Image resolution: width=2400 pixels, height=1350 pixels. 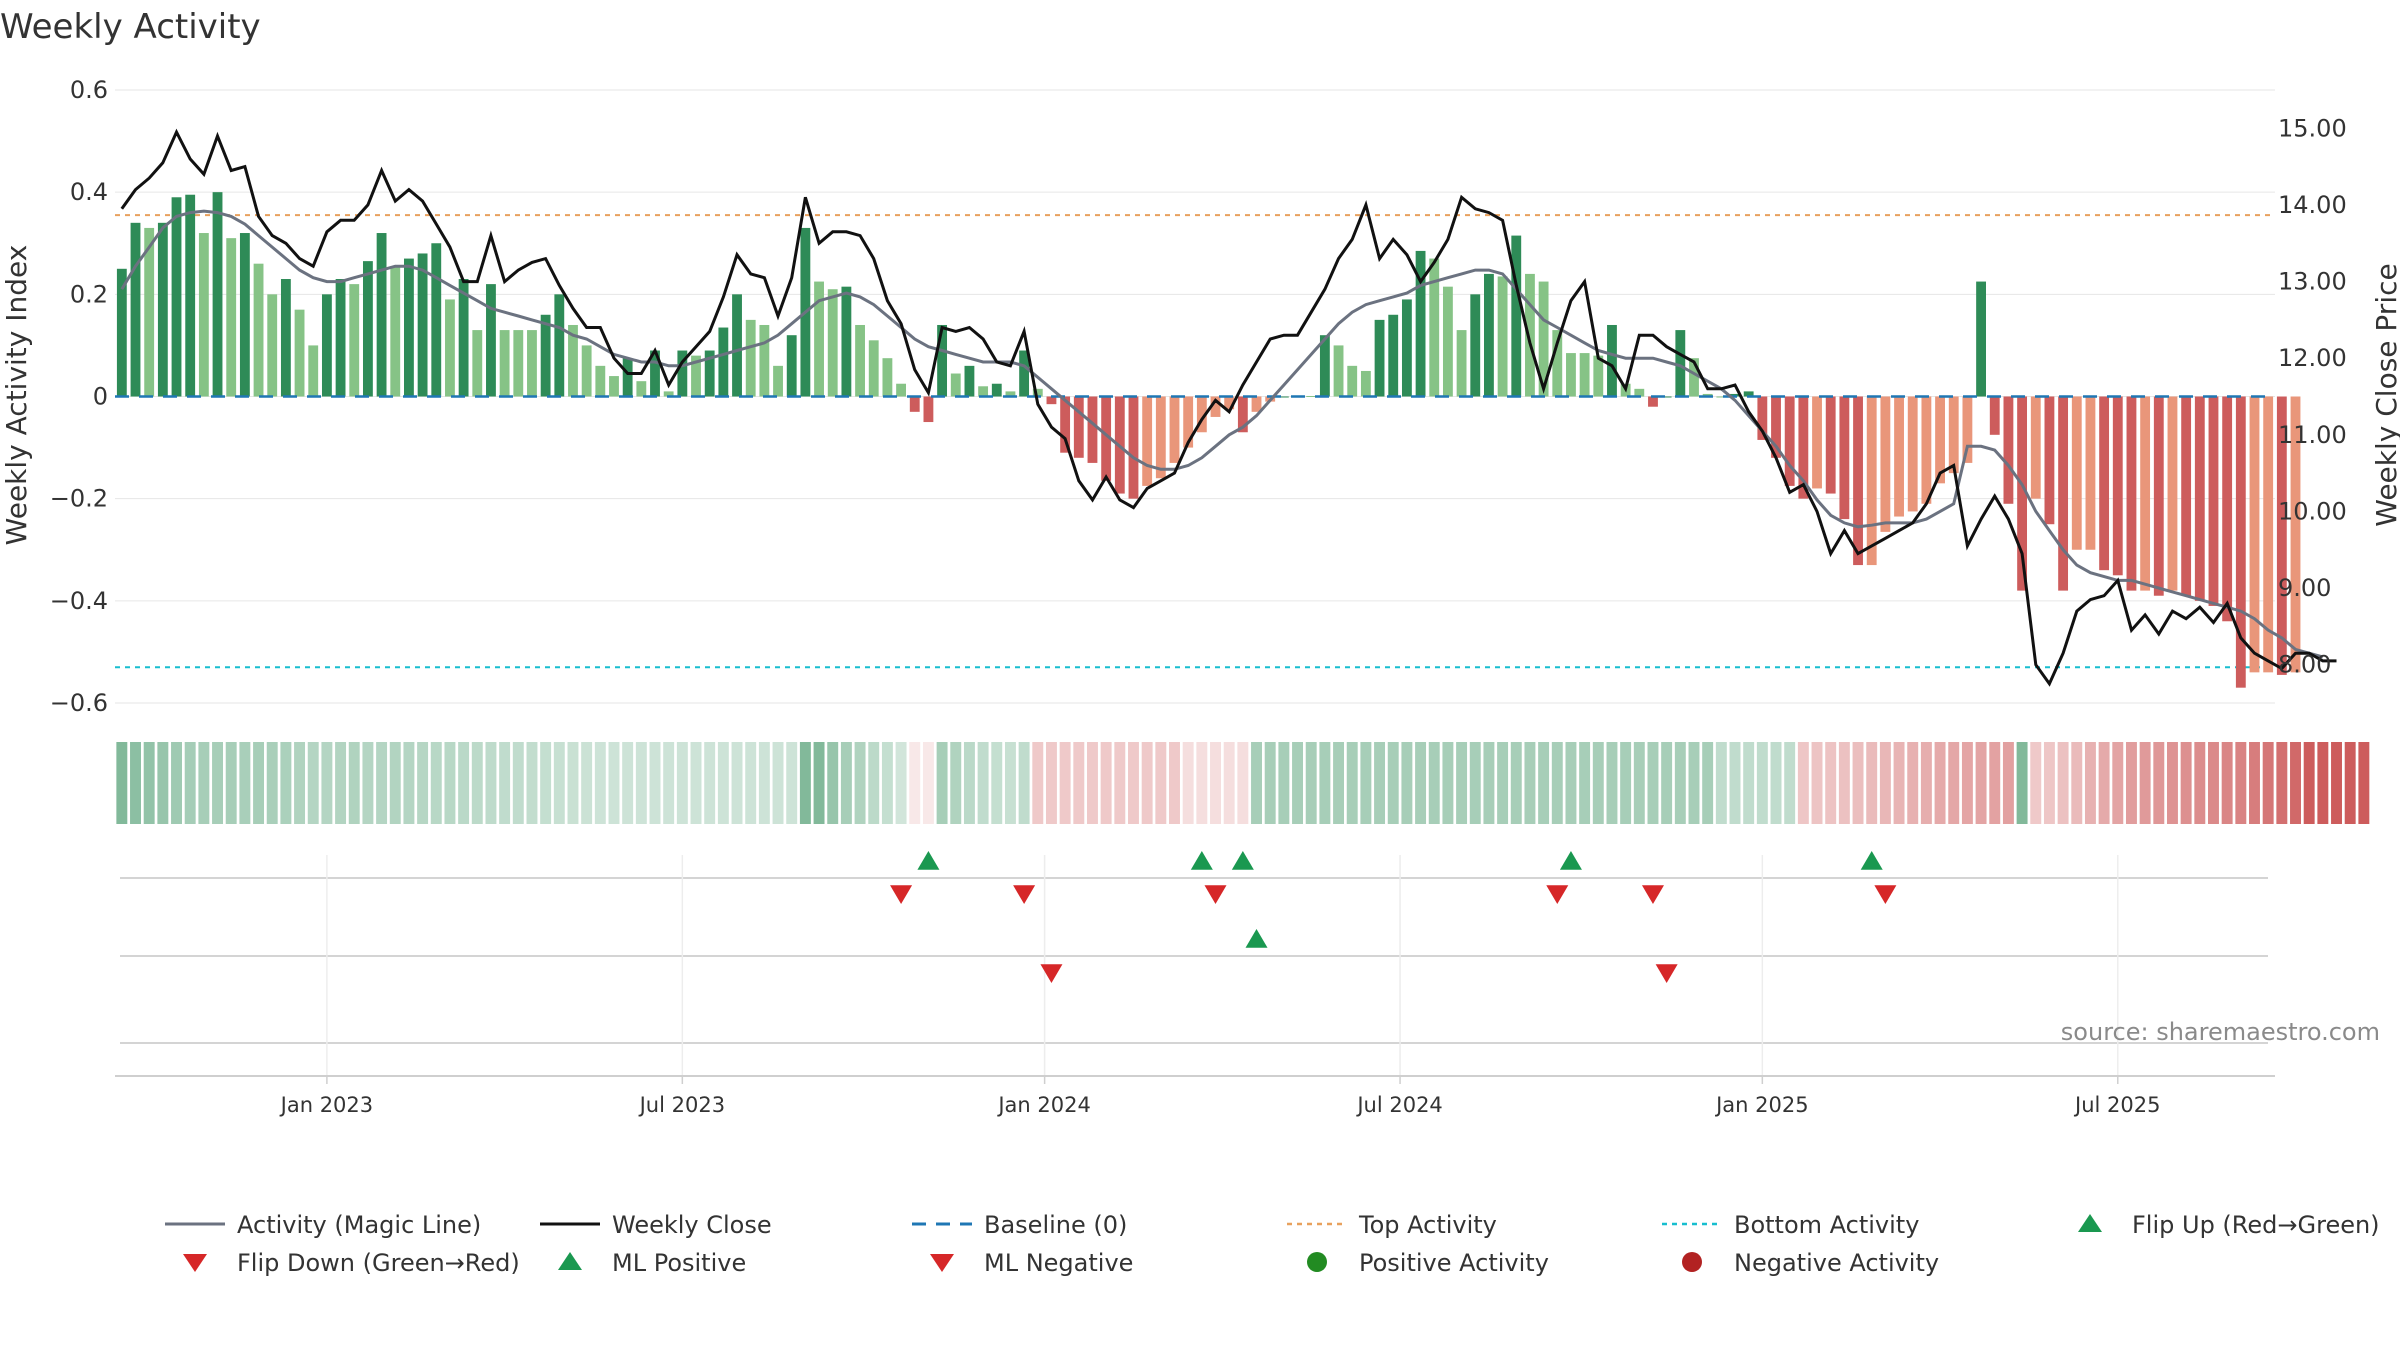 I want to click on legend-label: Weekly Close, so click(x=692, y=1225).